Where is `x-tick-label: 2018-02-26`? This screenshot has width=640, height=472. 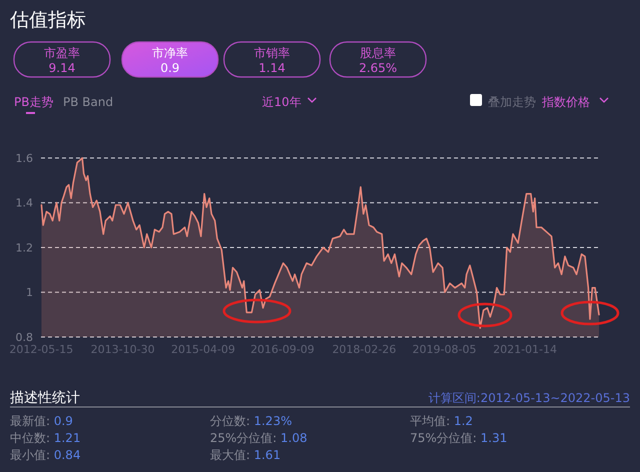
x-tick-label: 2018-02-26 is located at coordinates (364, 349).